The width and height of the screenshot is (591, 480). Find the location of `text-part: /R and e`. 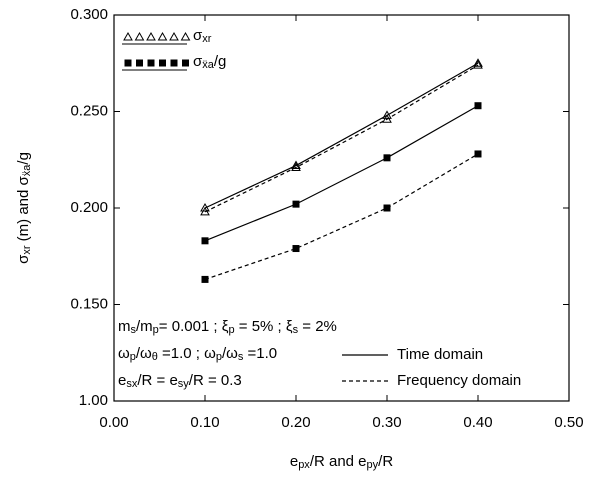

text-part: /R and e is located at coordinates (338, 461).